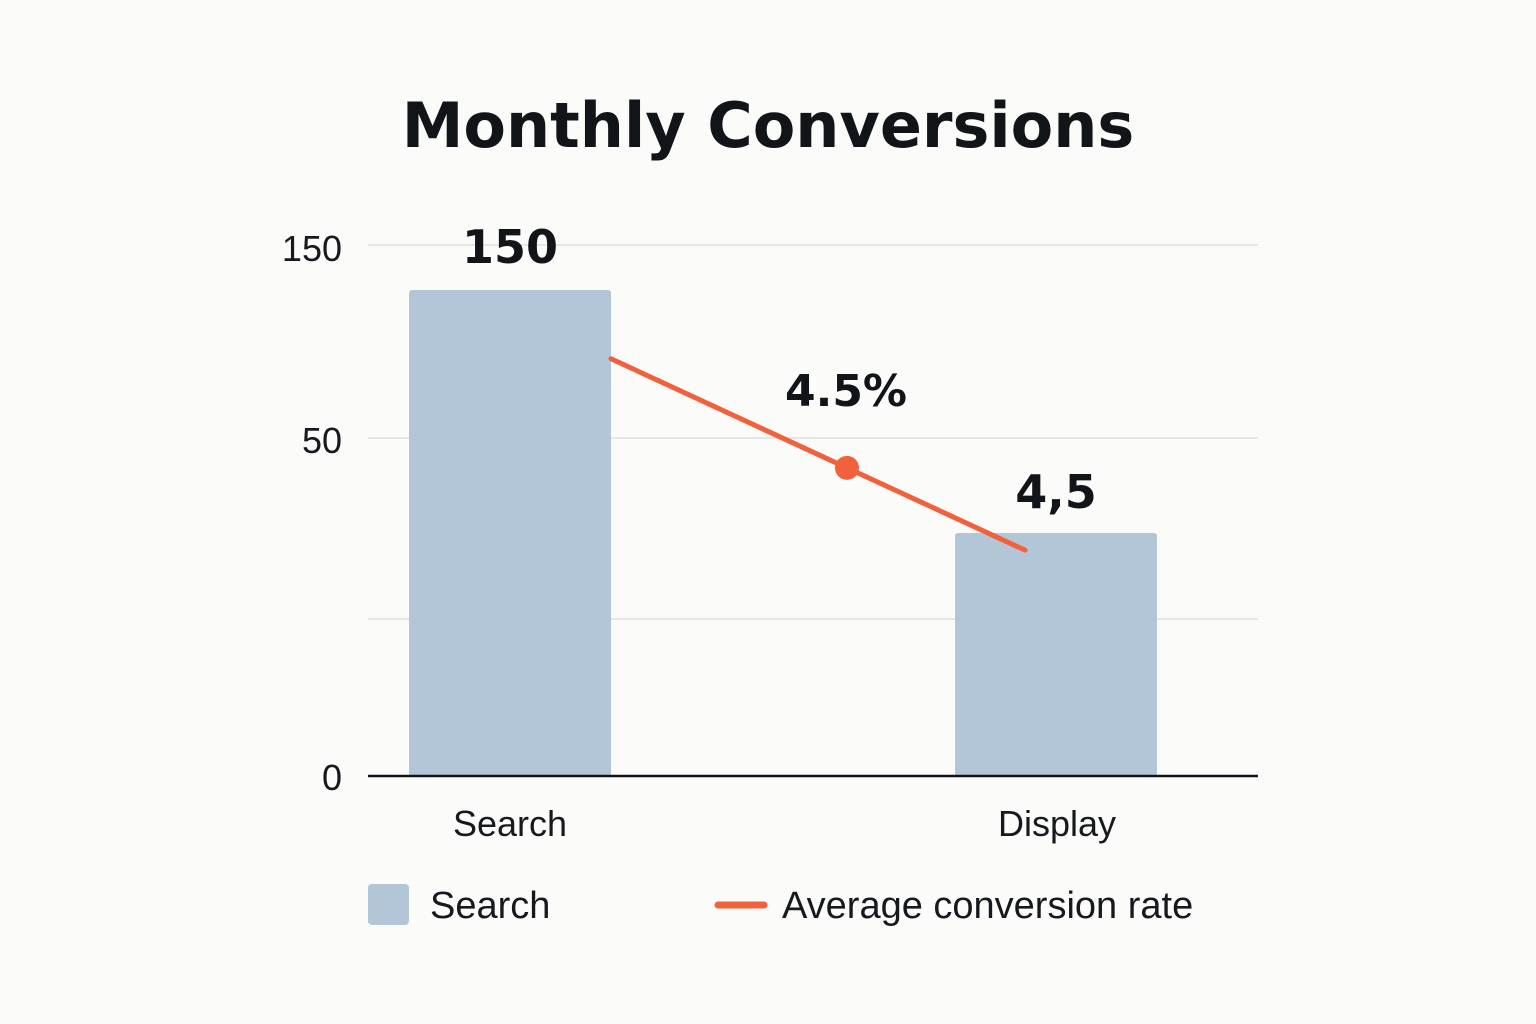  Describe the element at coordinates (388, 904) in the screenshot. I see `legend-swatch-bar` at that location.